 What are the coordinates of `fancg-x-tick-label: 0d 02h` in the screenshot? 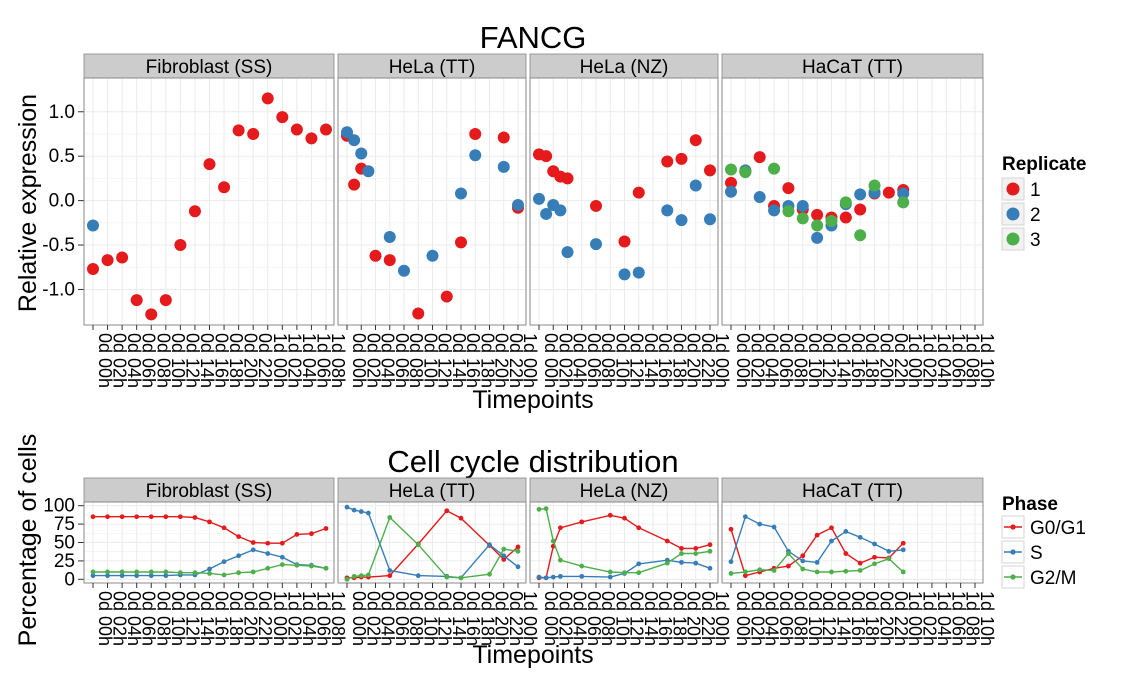 It's located at (373, 360).